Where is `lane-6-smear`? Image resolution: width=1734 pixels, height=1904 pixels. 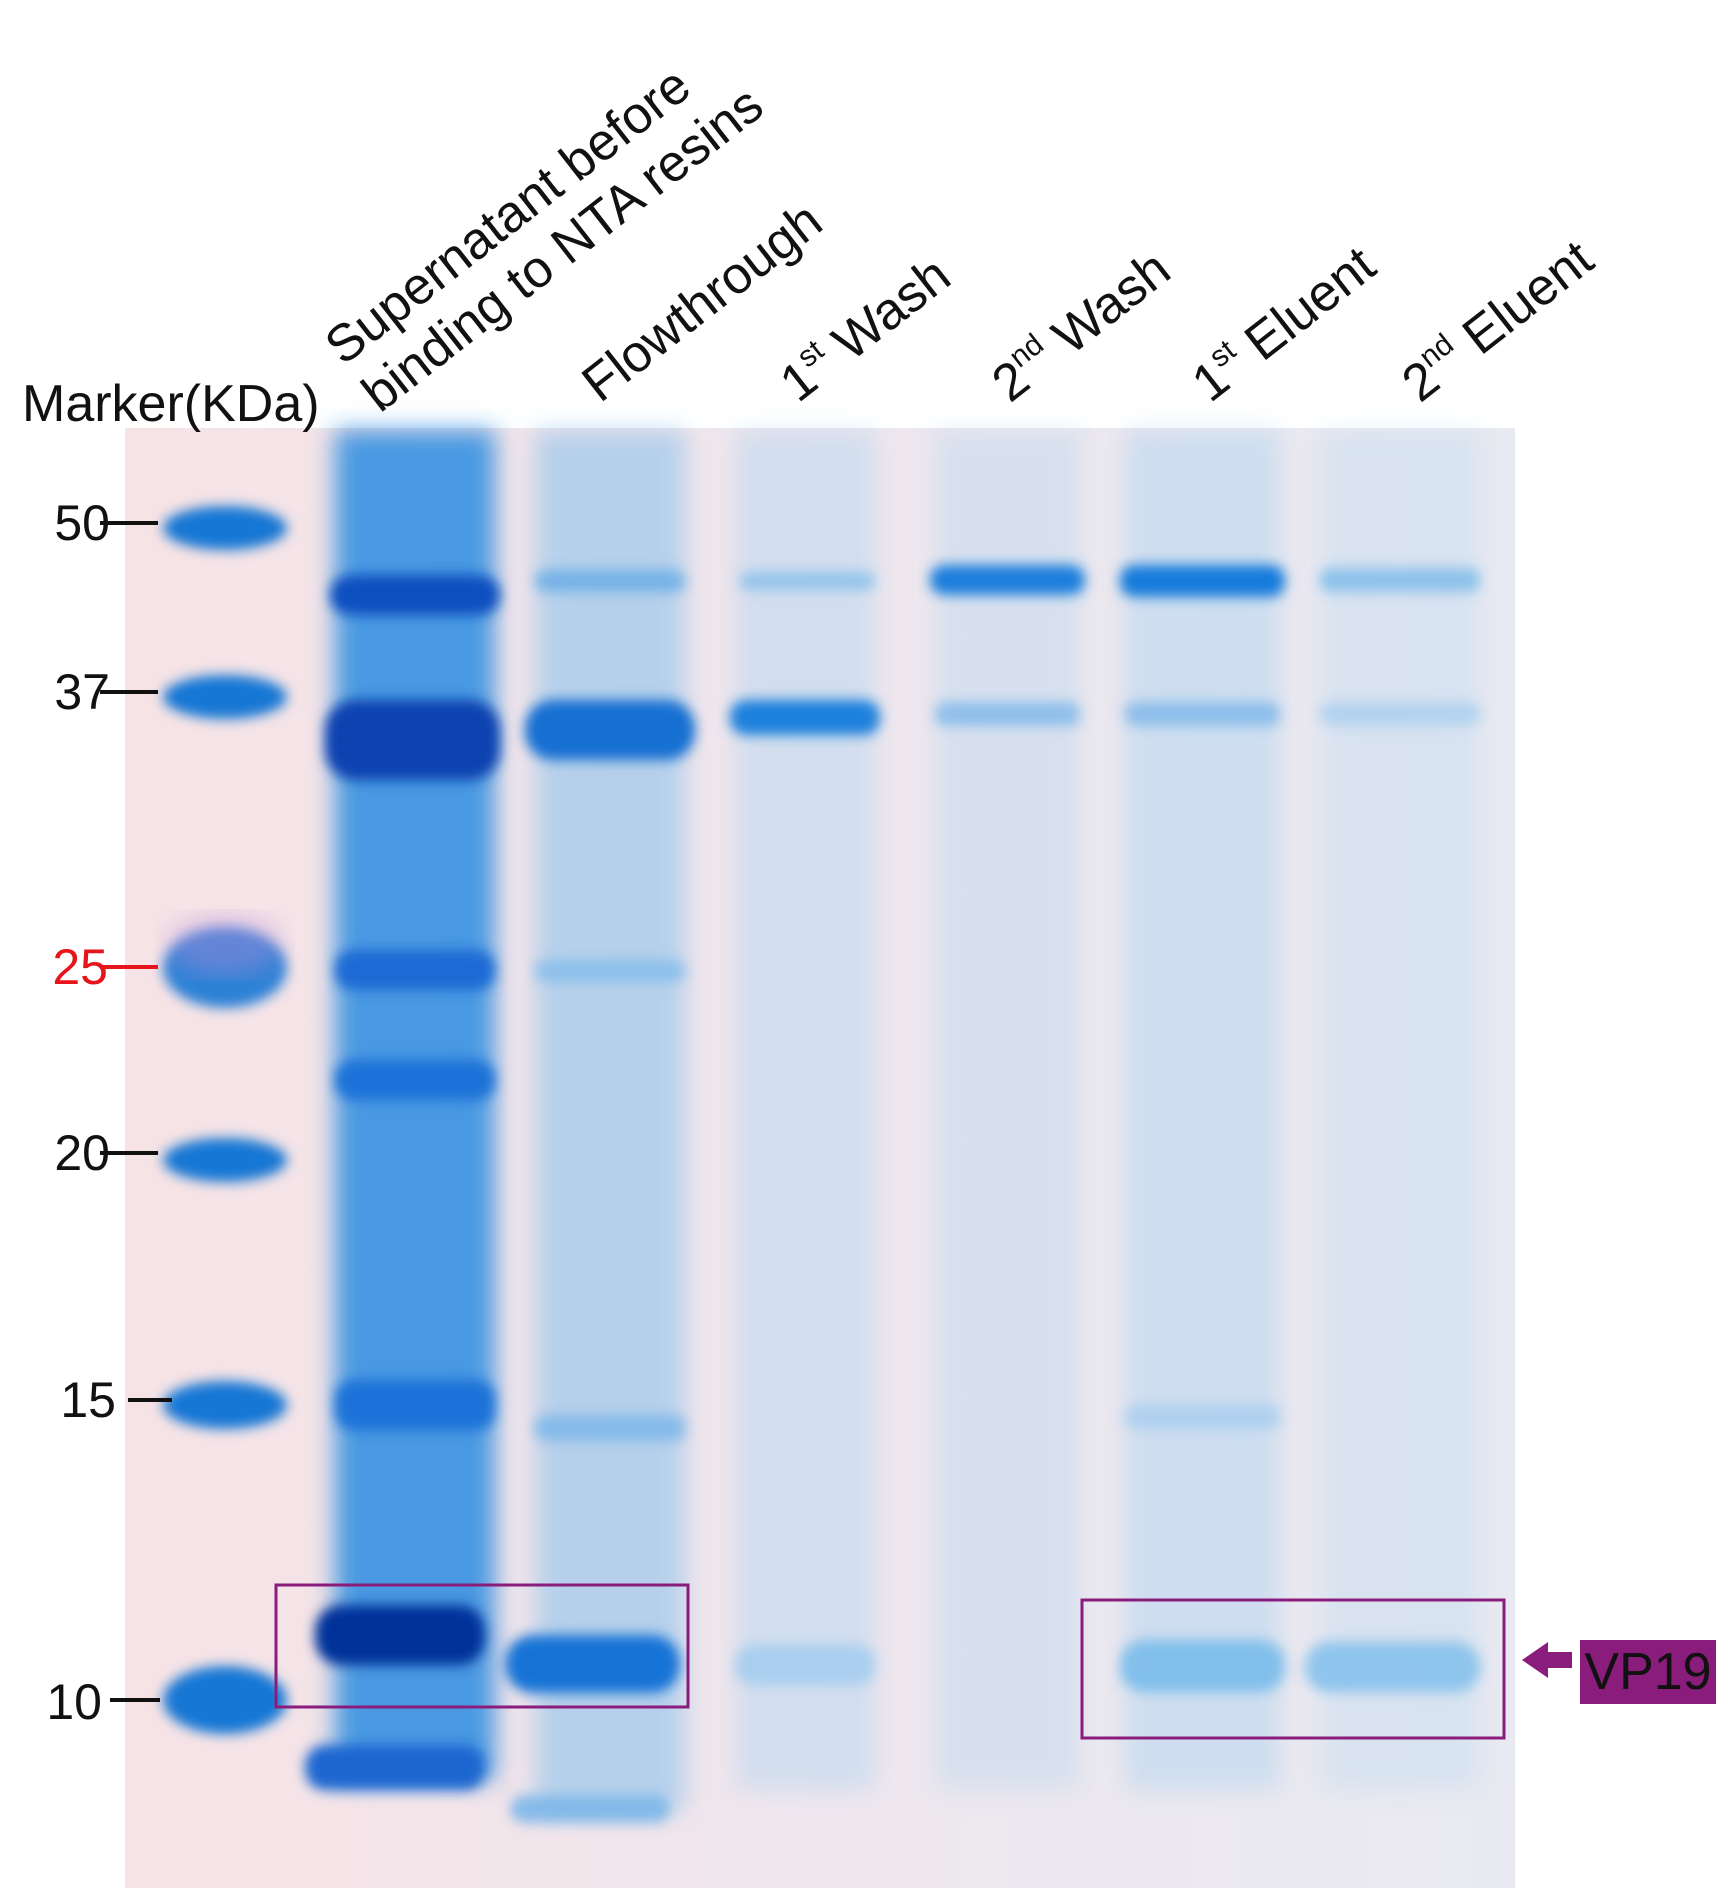 lane-6-smear is located at coordinates (1400, 1110).